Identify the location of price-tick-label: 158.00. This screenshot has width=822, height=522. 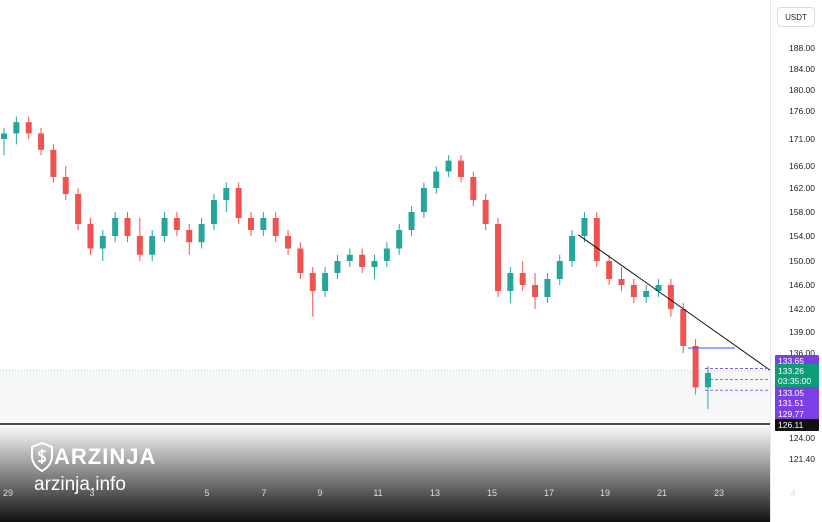
(802, 212).